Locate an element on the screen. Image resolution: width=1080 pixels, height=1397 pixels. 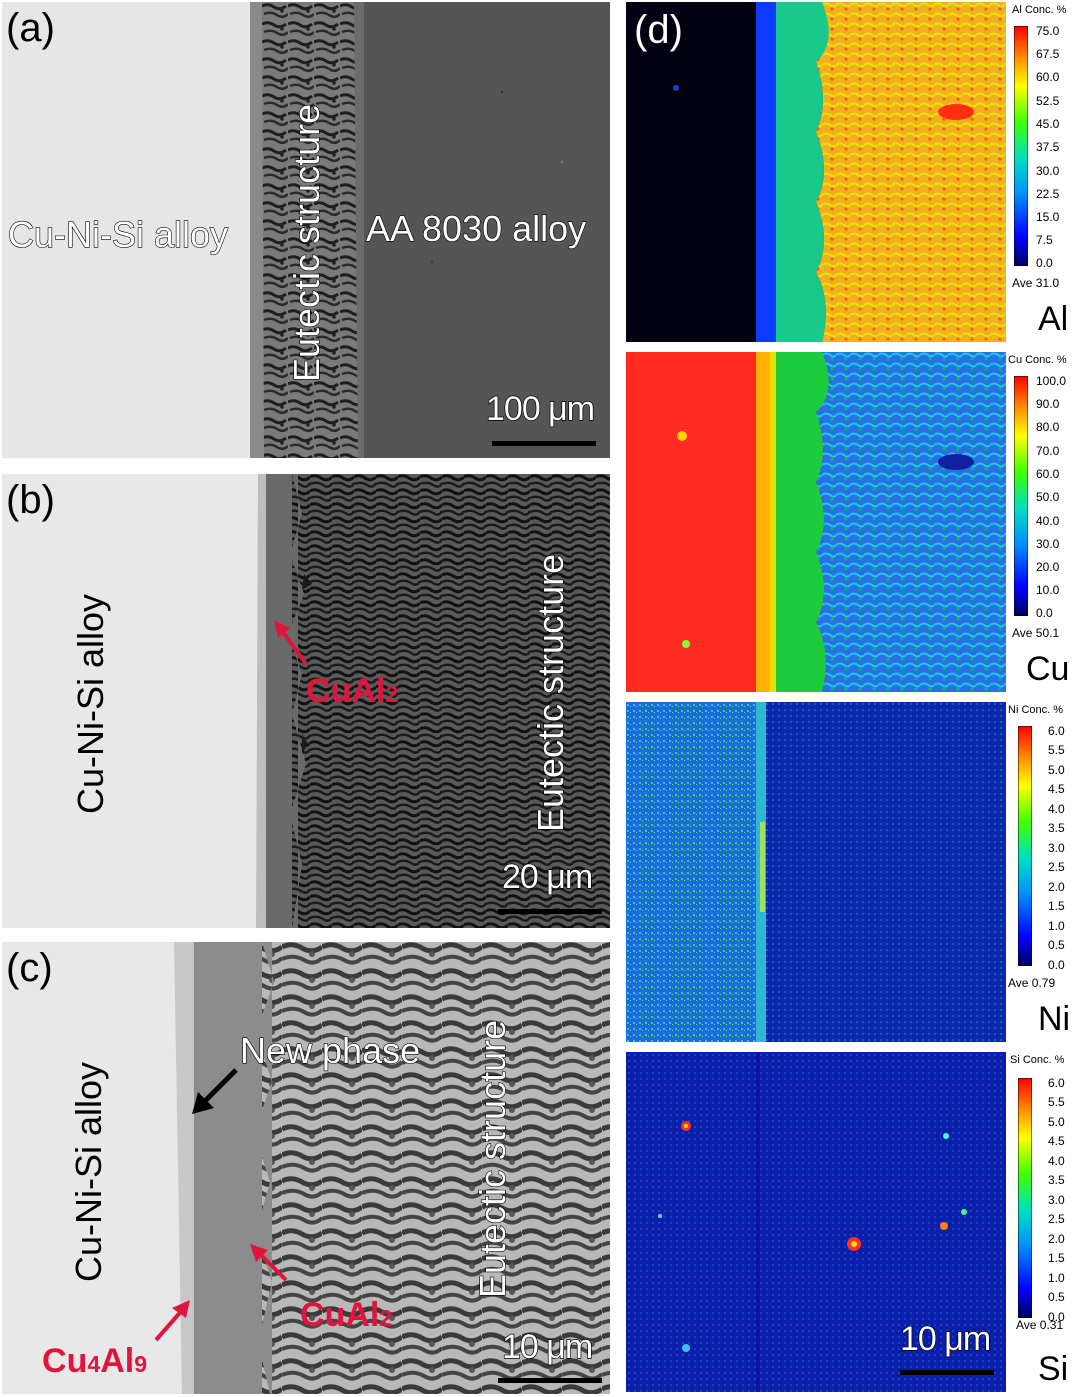
scale-text-a: 100 μm is located at coordinates (540, 408).